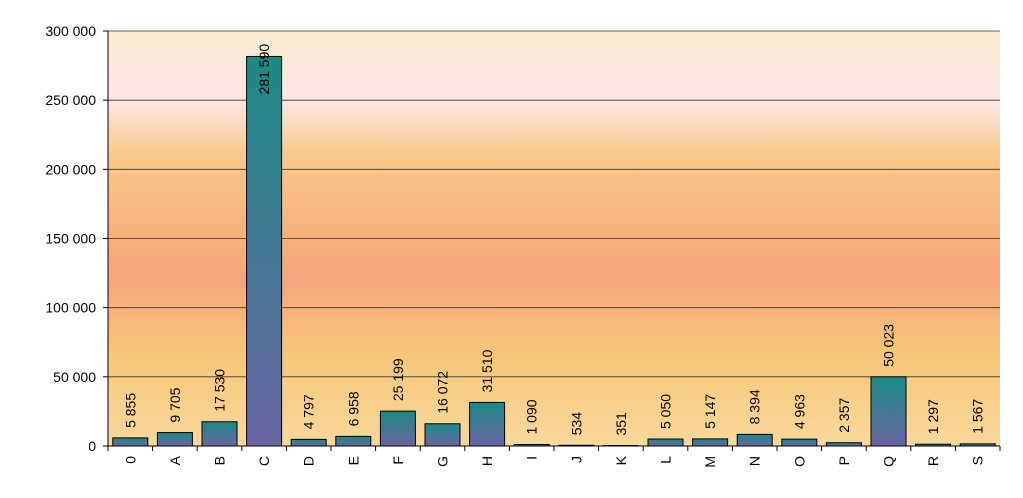  What do you see at coordinates (130, 410) in the screenshot?
I see `data-label: 5 855` at bounding box center [130, 410].